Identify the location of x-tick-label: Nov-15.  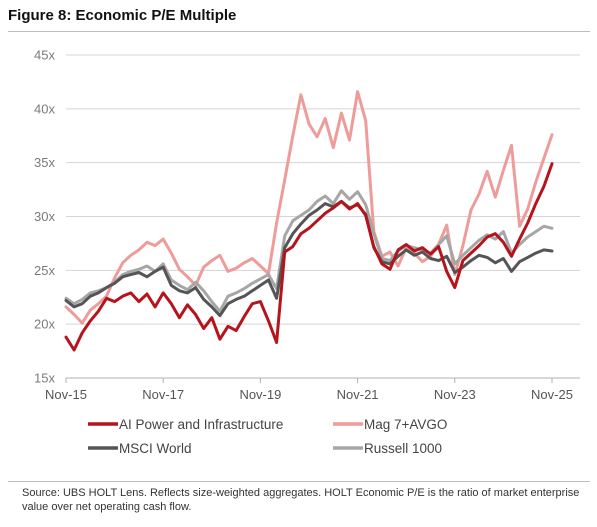
(66, 394).